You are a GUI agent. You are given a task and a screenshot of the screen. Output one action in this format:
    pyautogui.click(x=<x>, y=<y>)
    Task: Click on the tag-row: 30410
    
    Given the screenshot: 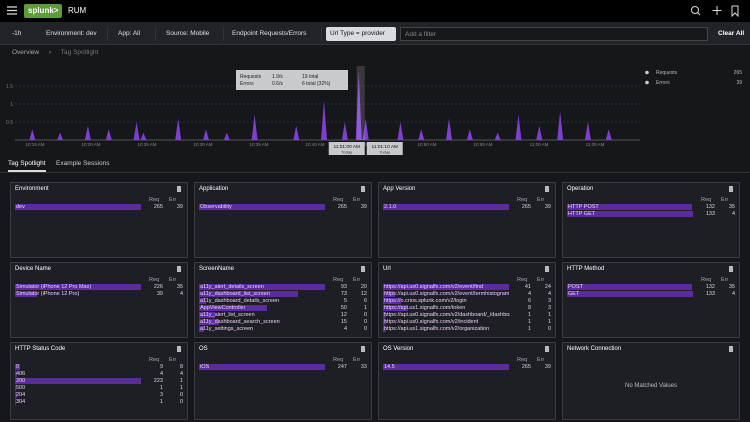 What is the action you would take?
    pyautogui.click(x=101, y=402)
    